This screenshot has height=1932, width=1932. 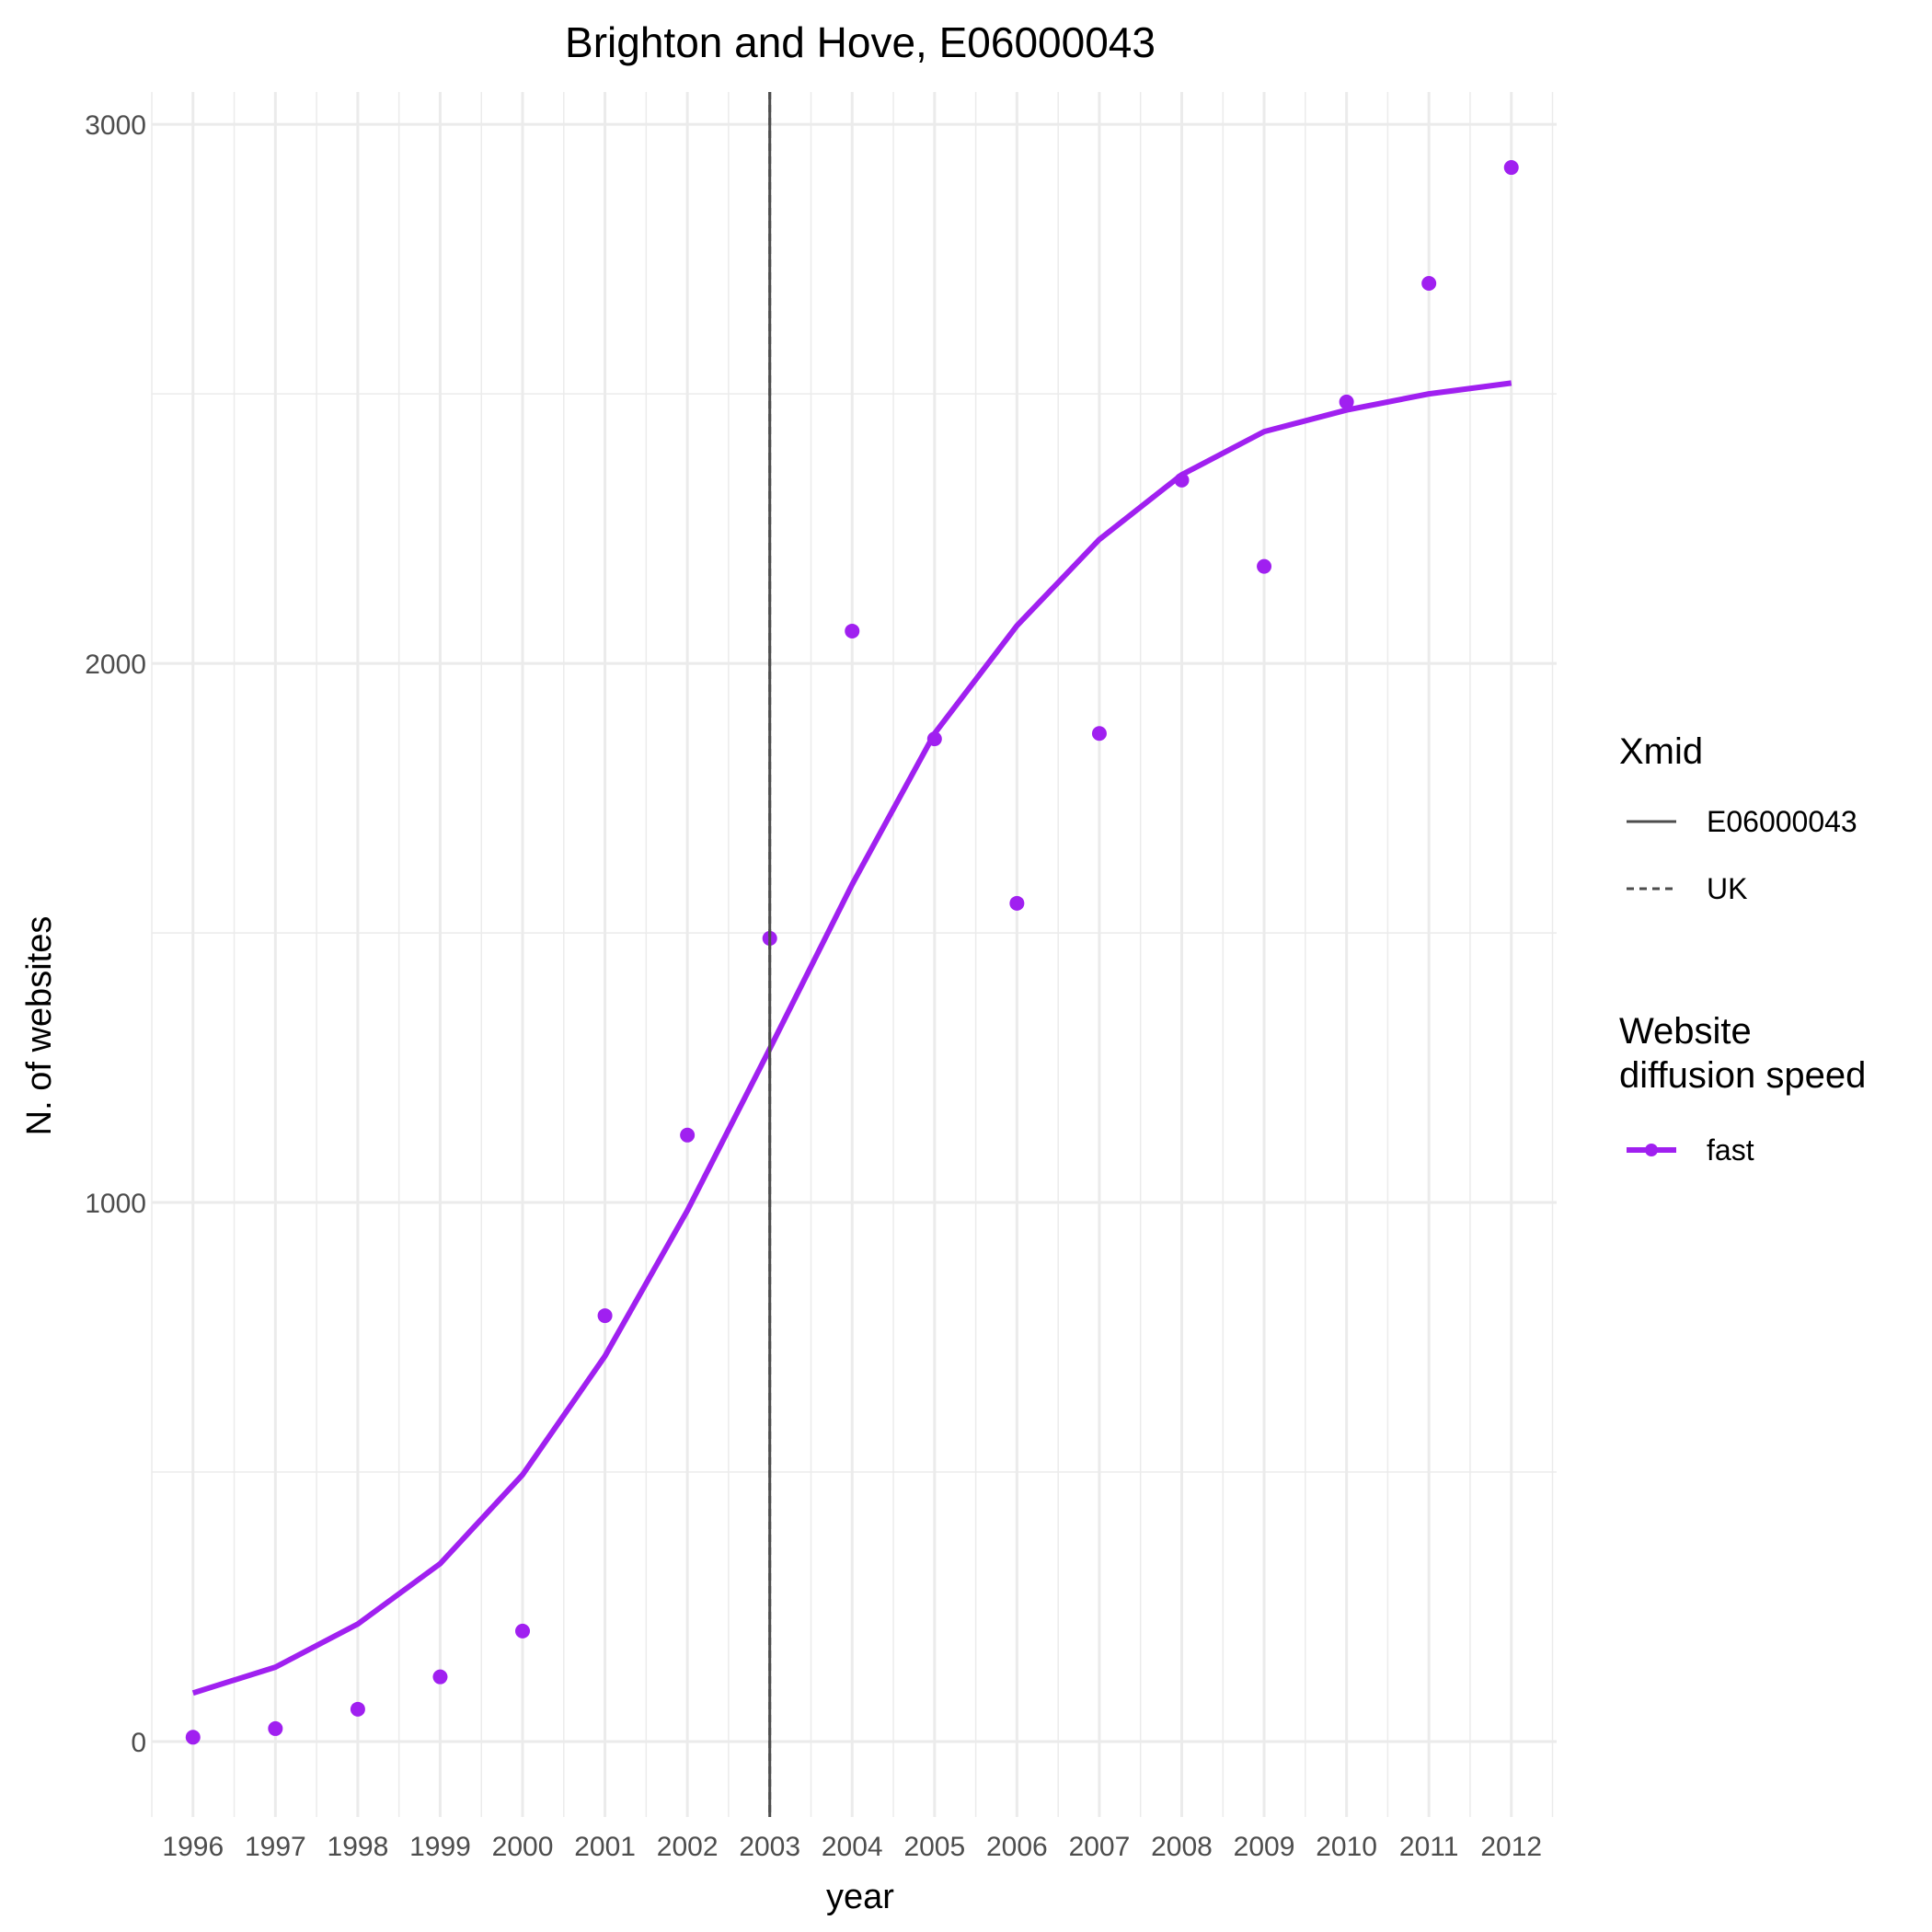 I want to click on x-tick-label: 1997, so click(x=275, y=1847).